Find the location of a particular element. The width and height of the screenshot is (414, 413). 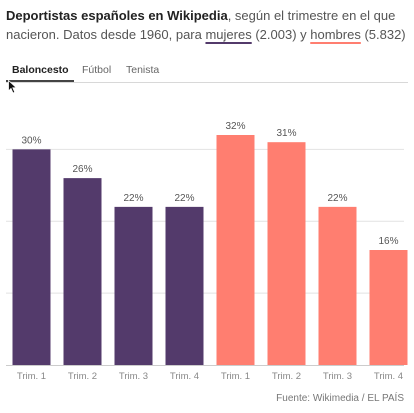

x-tick-label-5: Trim. 1 is located at coordinates (235, 376).